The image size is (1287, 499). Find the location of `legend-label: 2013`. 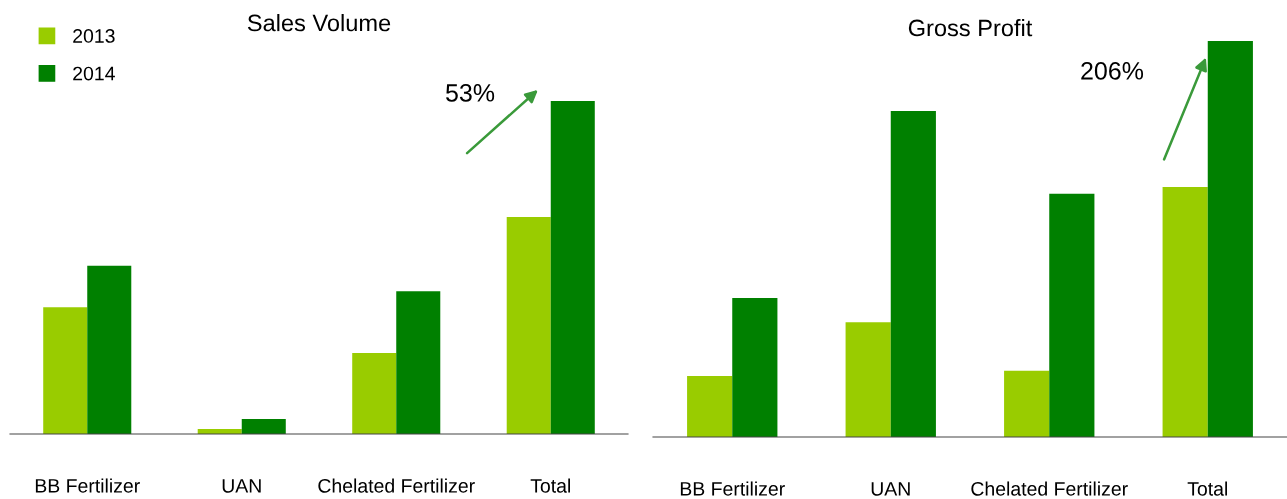

legend-label: 2013 is located at coordinates (94, 36).